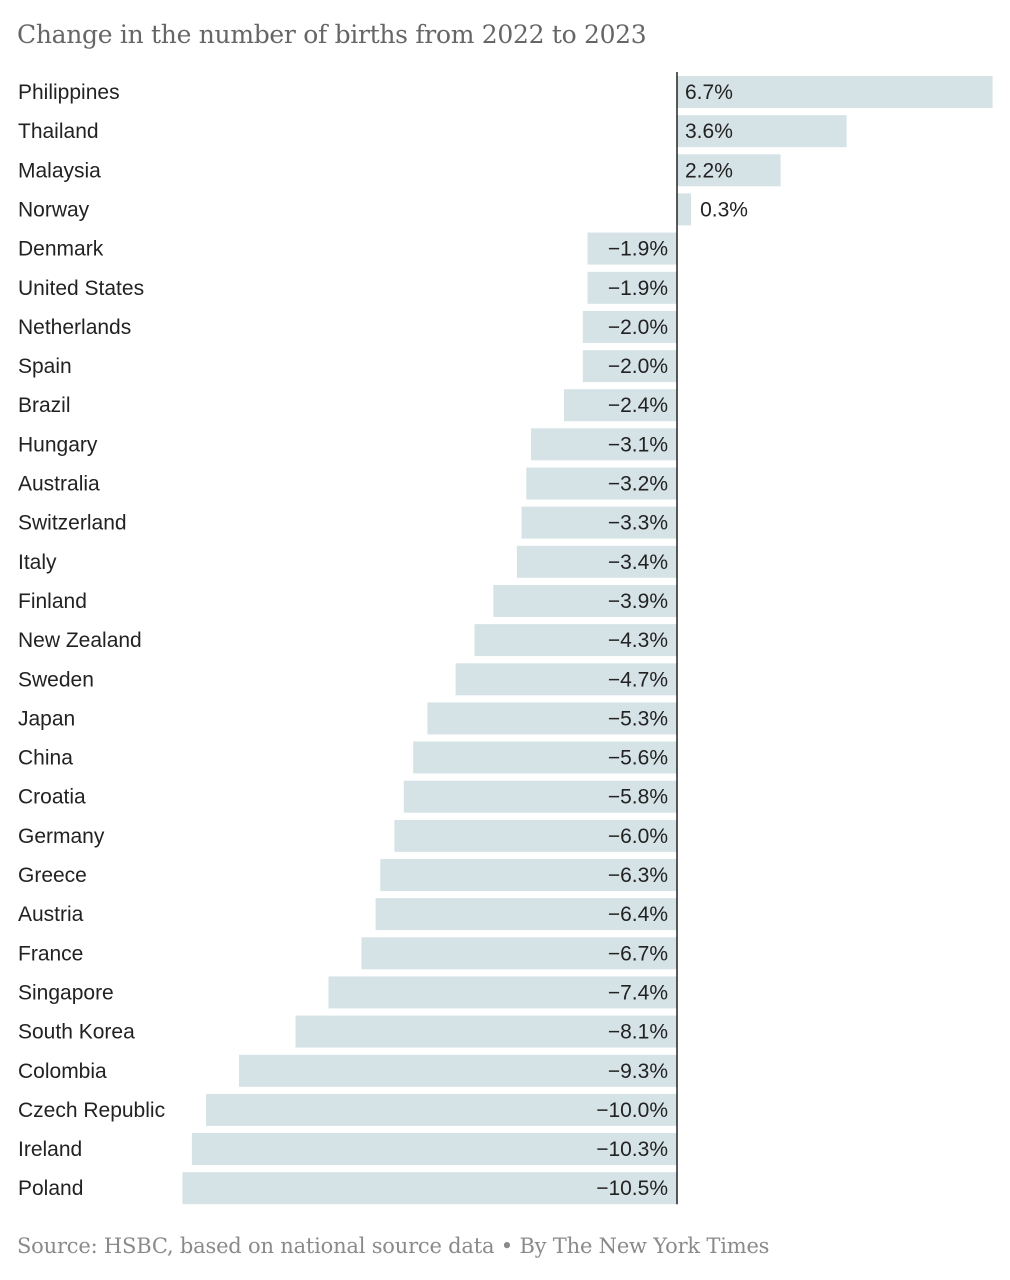  What do you see at coordinates (80, 640) in the screenshot?
I see `category-label-new-zealand: New Zealand` at bounding box center [80, 640].